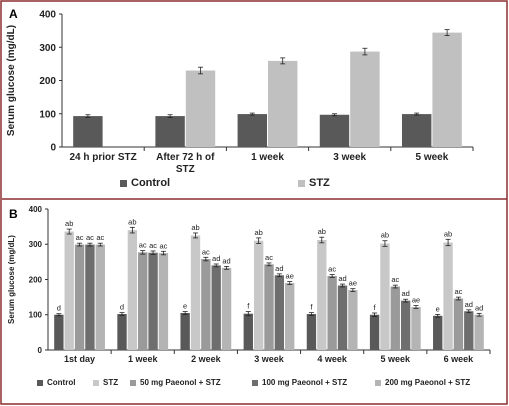 The width and height of the screenshot is (509, 406). What do you see at coordinates (13, 14) in the screenshot?
I see `panel-label: A` at bounding box center [13, 14].